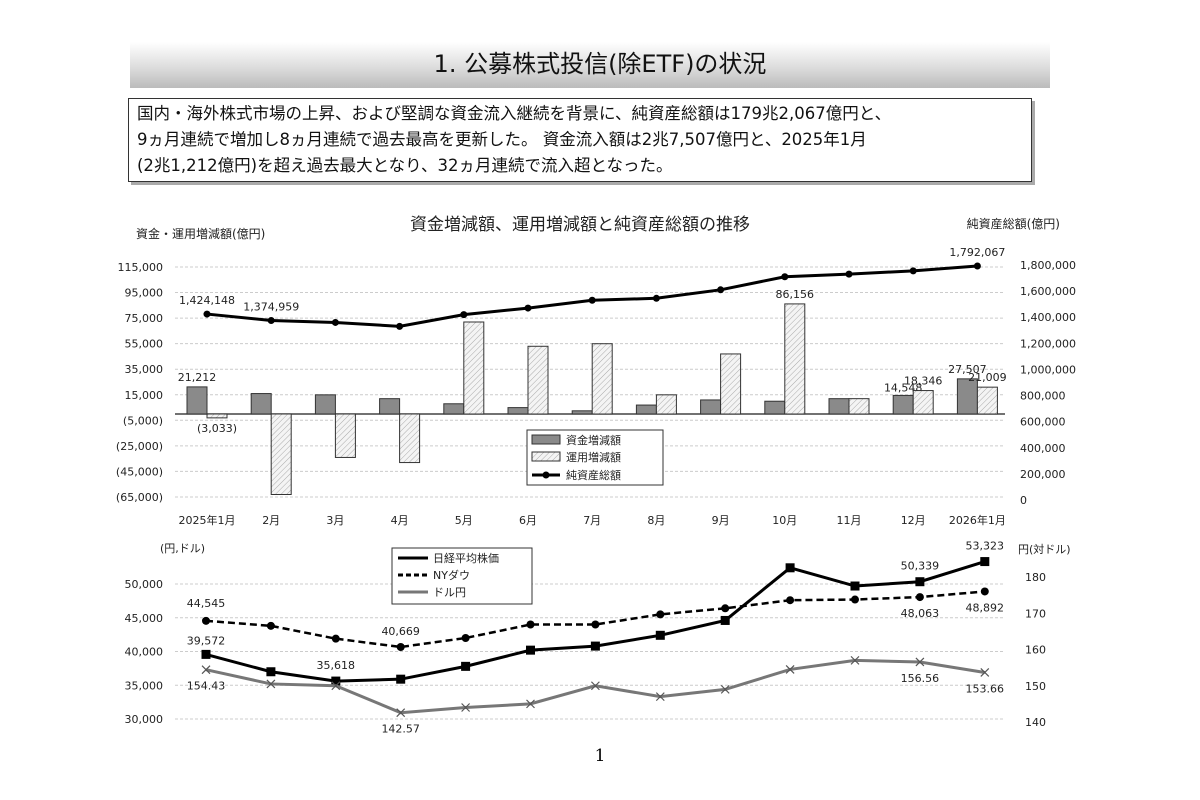 The height and width of the screenshot is (800, 1200). I want to click on right-tick-label: 170, so click(1035, 613).